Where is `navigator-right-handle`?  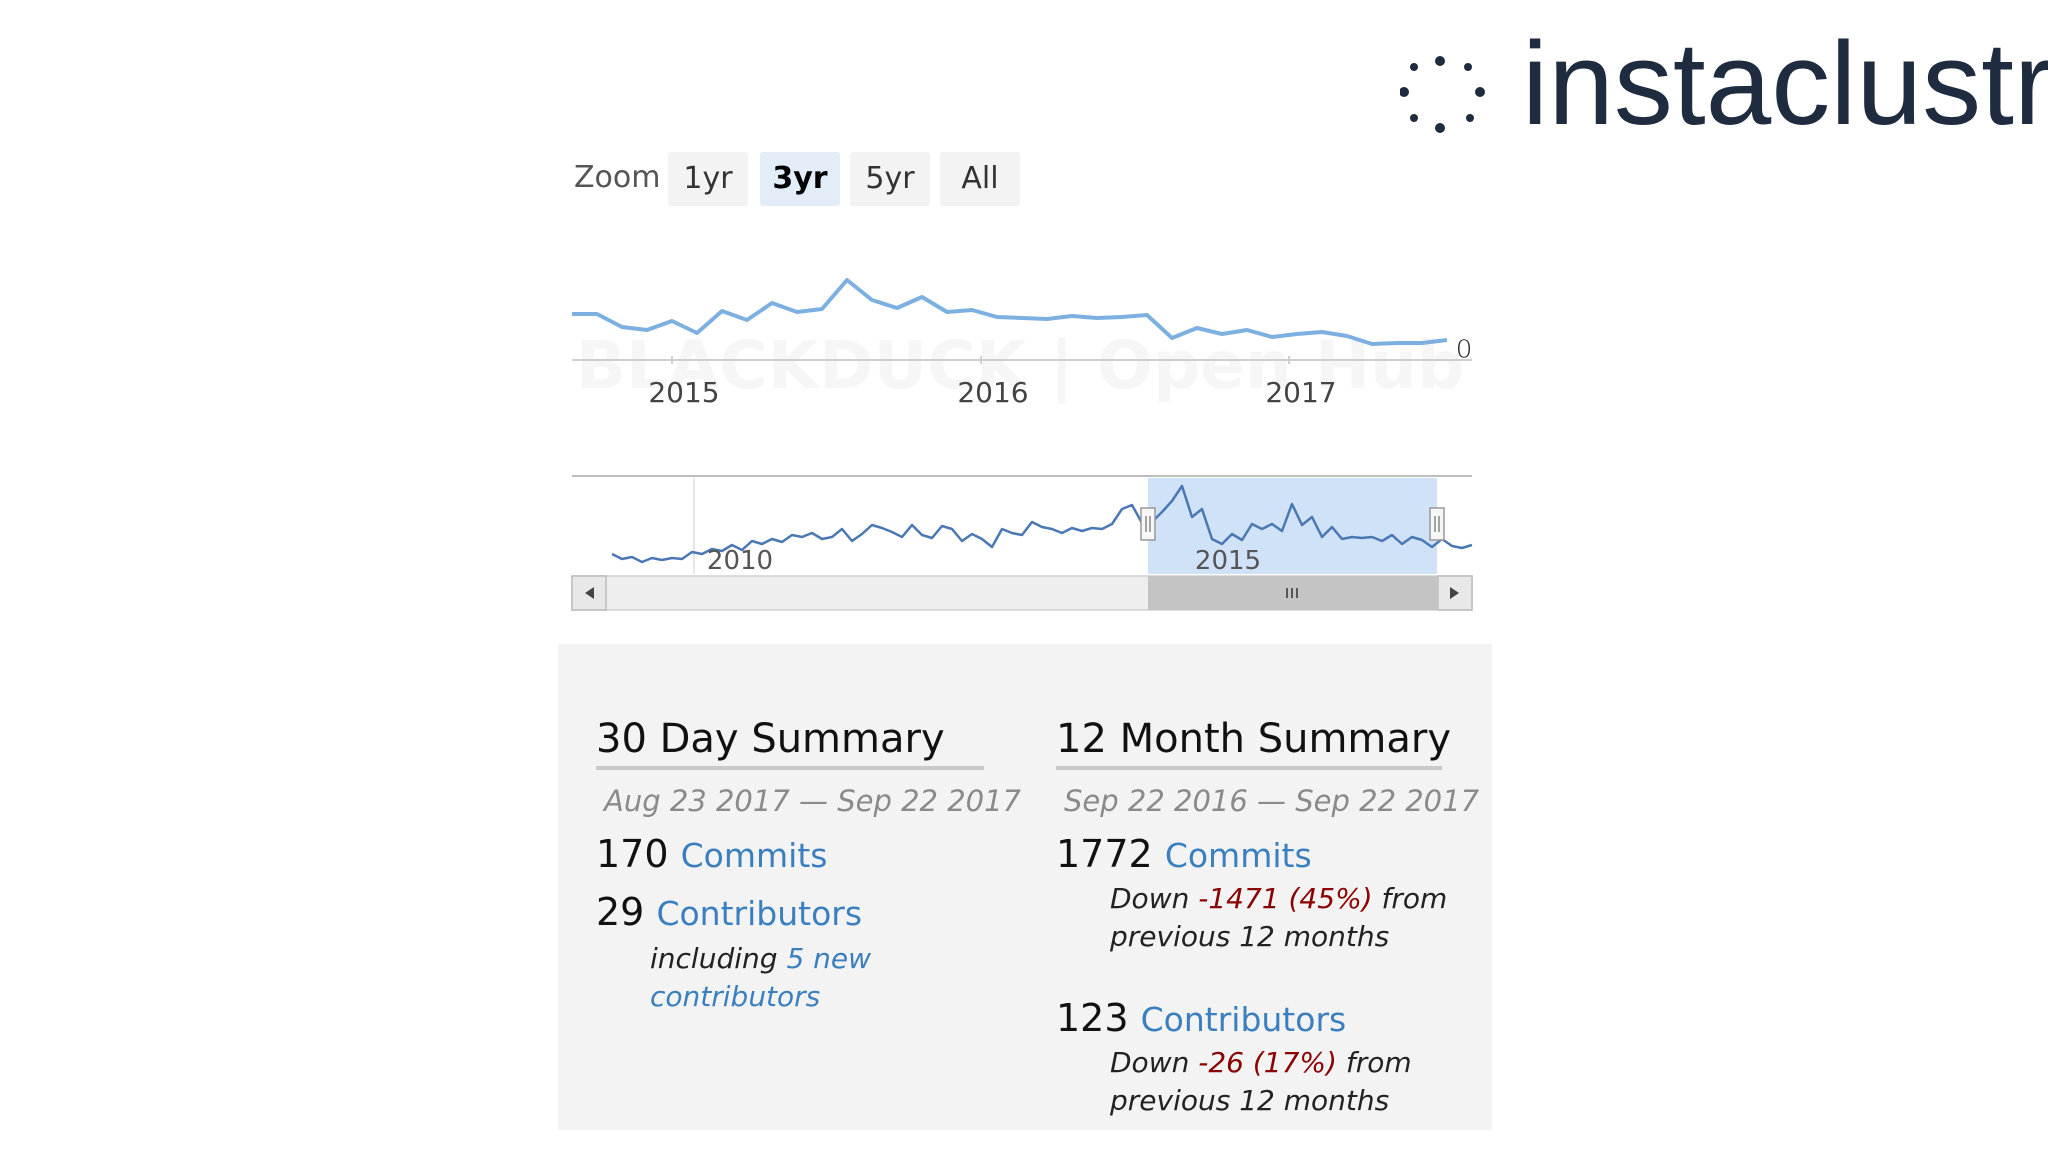
navigator-right-handle is located at coordinates (1437, 524).